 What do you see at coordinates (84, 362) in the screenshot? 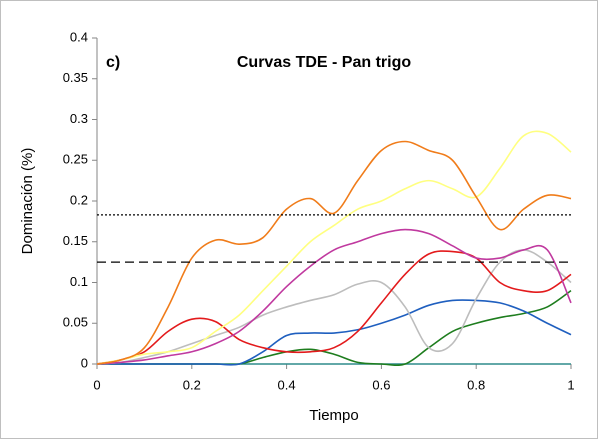
I see `y-tick-label: 0` at bounding box center [84, 362].